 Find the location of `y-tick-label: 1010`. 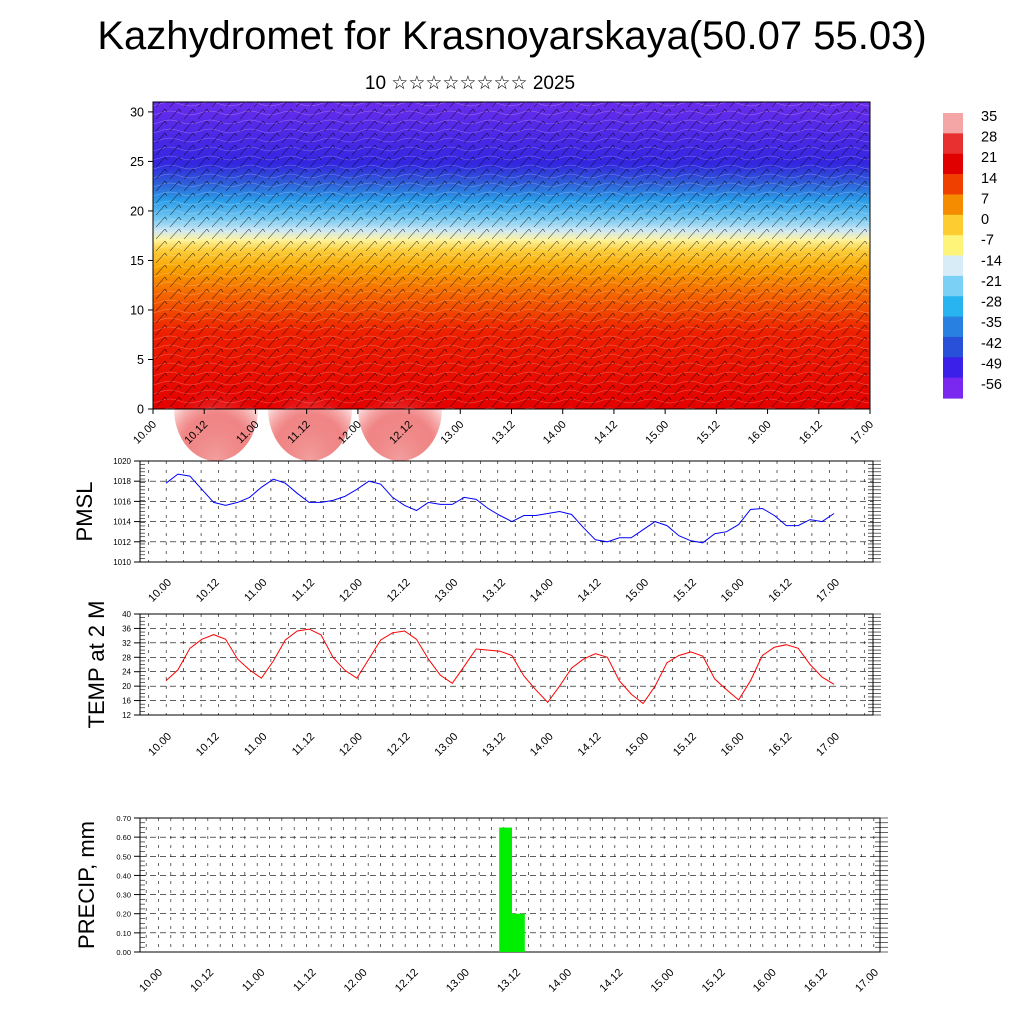

y-tick-label: 1010 is located at coordinates (122, 562).